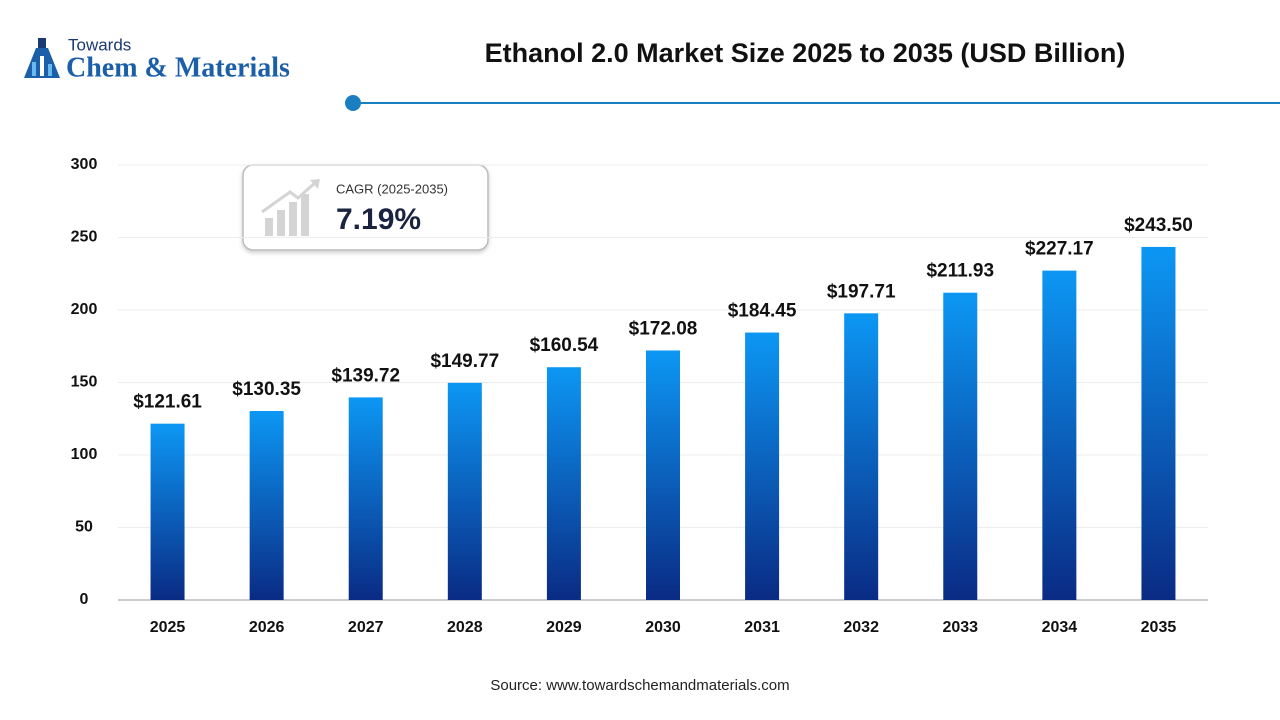  I want to click on cagr-label: CAGR (2025-2035), so click(392, 188).